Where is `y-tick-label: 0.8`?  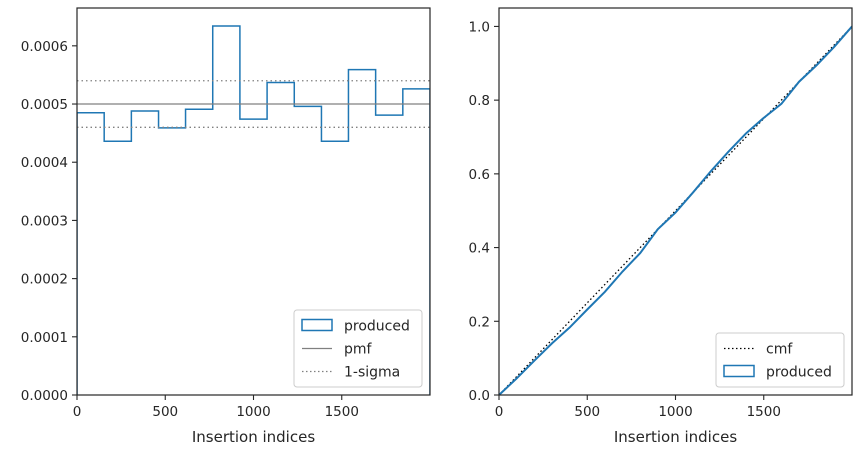 y-tick-label: 0.8 is located at coordinates (479, 101).